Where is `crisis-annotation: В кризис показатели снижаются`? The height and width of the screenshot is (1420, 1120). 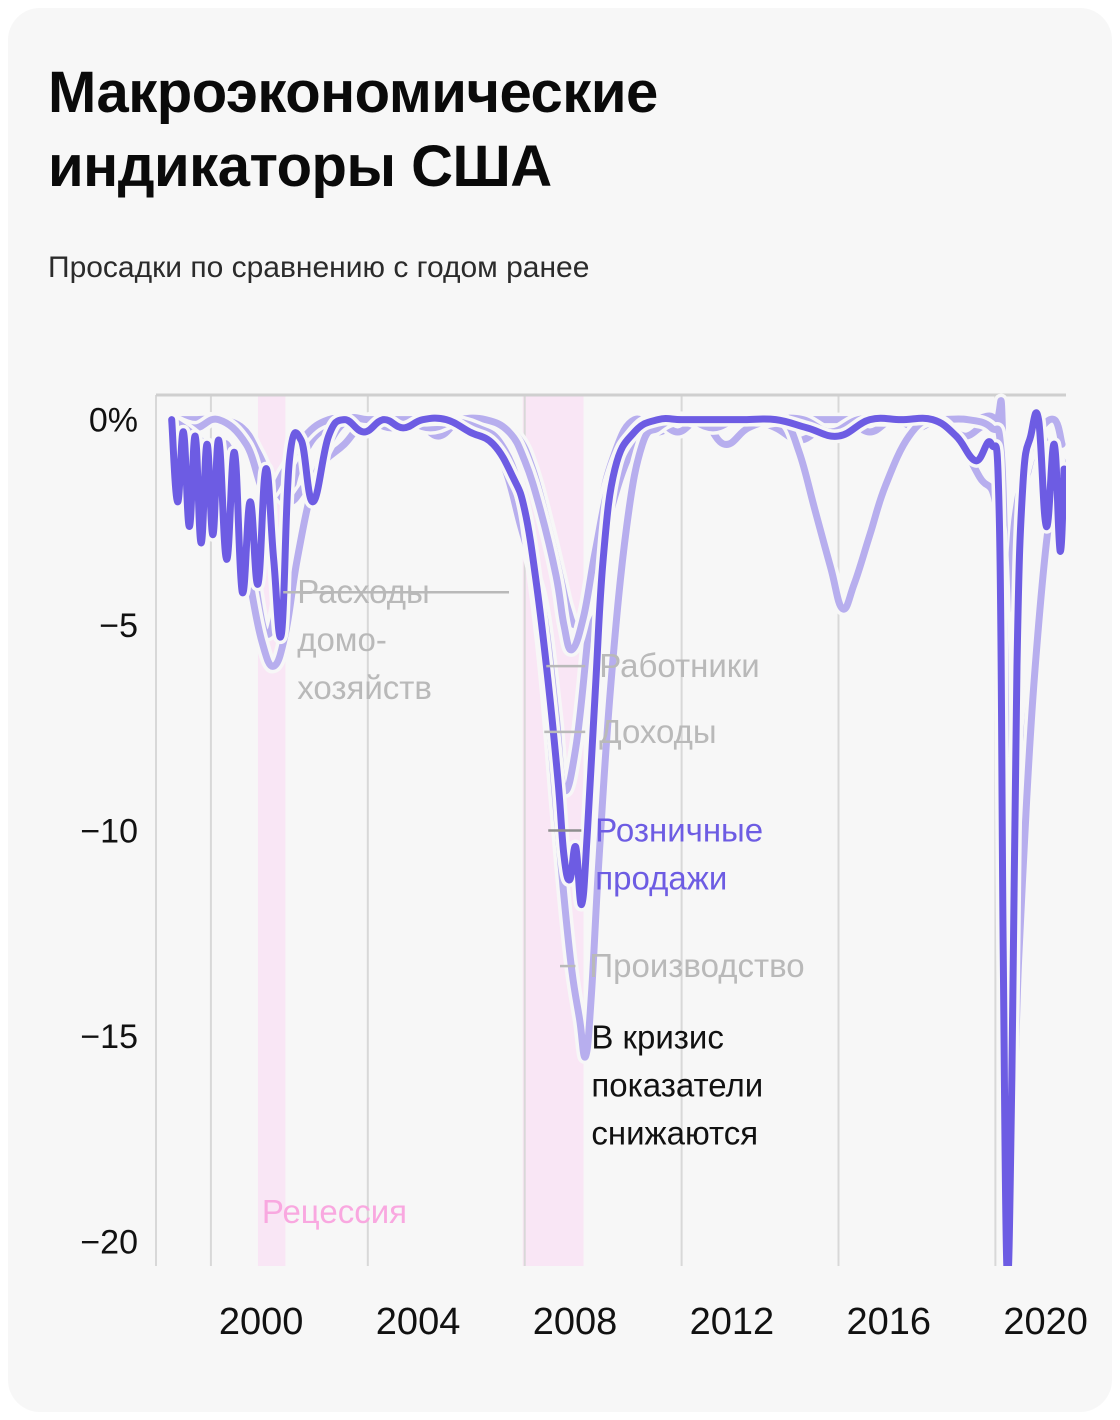
crisis-annotation: В кризис показатели снижаются is located at coordinates (677, 1084).